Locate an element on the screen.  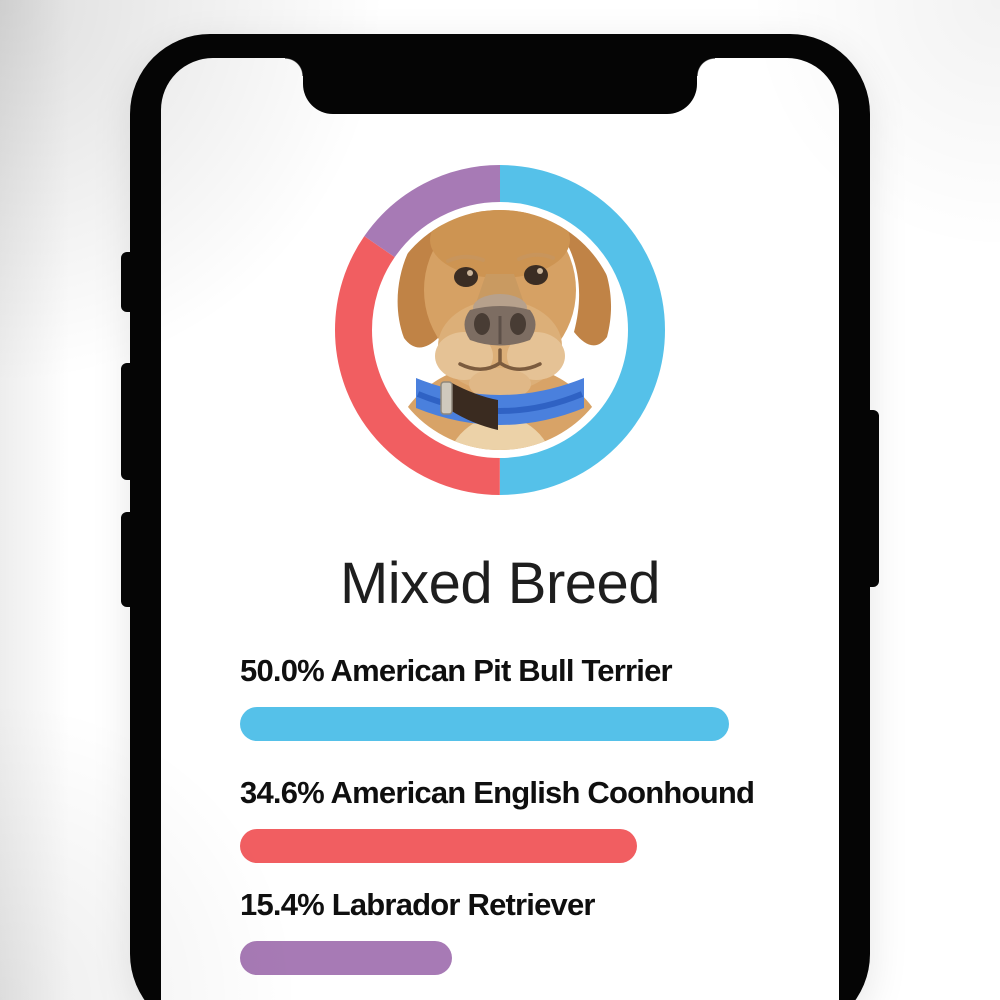
breed-row: 15.4% Labrador Retriever is located at coordinates (418, 929).